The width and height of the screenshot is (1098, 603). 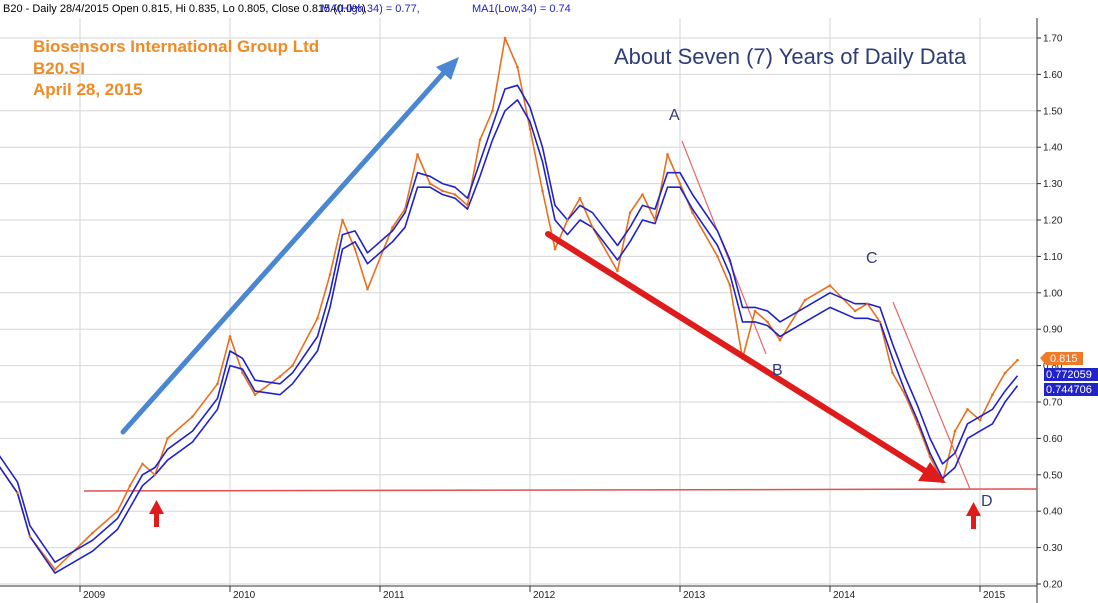 I want to click on trendline-c-d, so click(x=931, y=395).